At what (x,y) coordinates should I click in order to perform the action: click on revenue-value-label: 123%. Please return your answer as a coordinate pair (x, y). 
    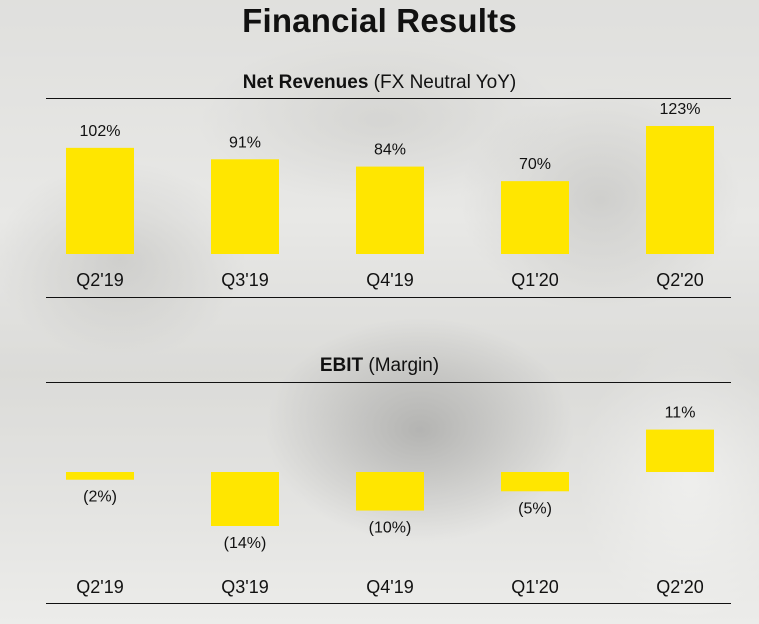
    Looking at the image, I should click on (680, 109).